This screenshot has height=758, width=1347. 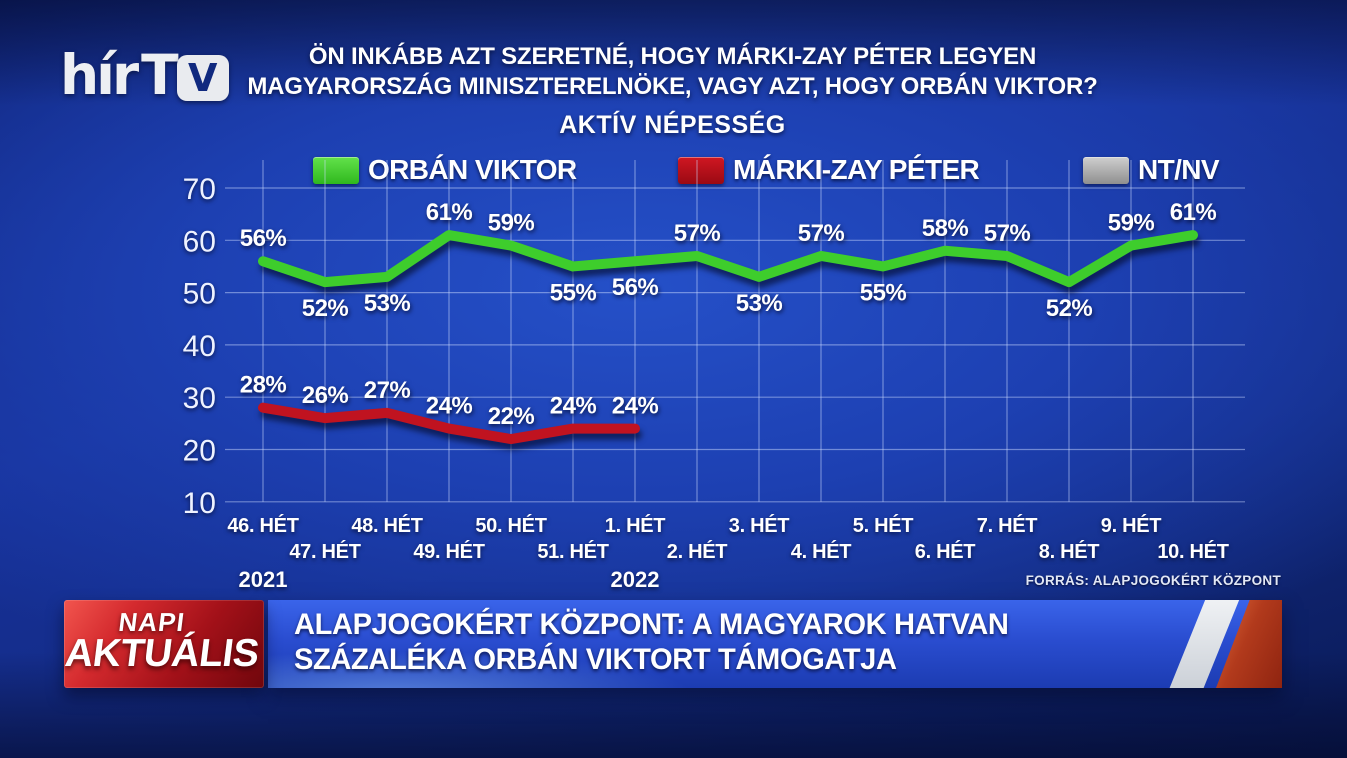 What do you see at coordinates (99, 75) in the screenshot?
I see `logo-hir-text: hír` at bounding box center [99, 75].